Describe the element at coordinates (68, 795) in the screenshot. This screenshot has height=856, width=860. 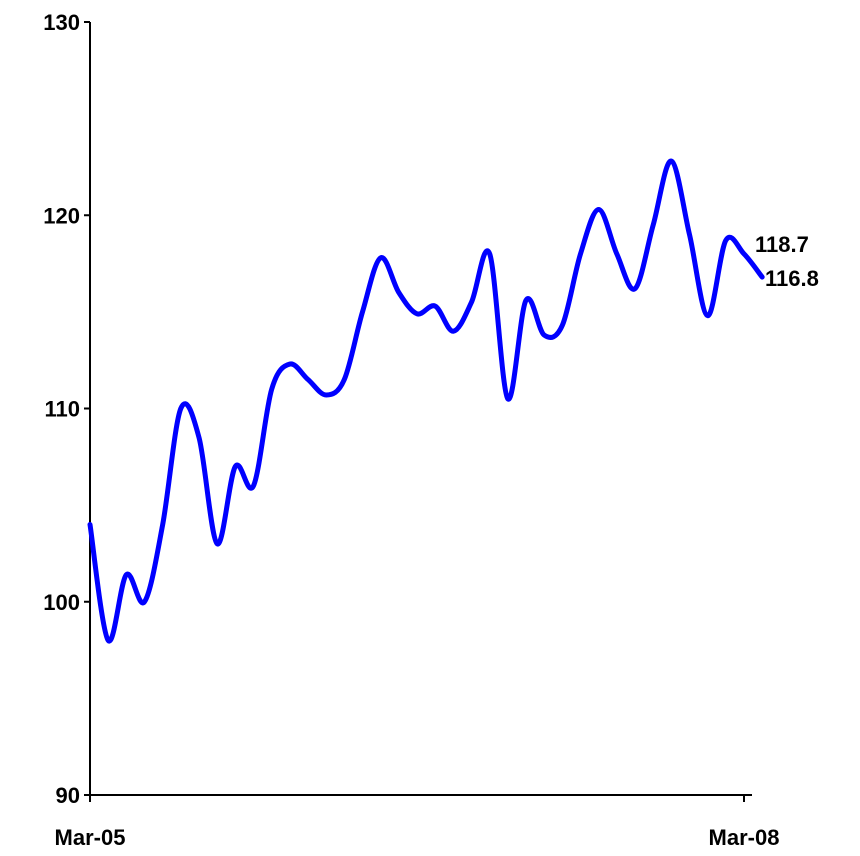
I see `y-tick-label: 90` at that location.